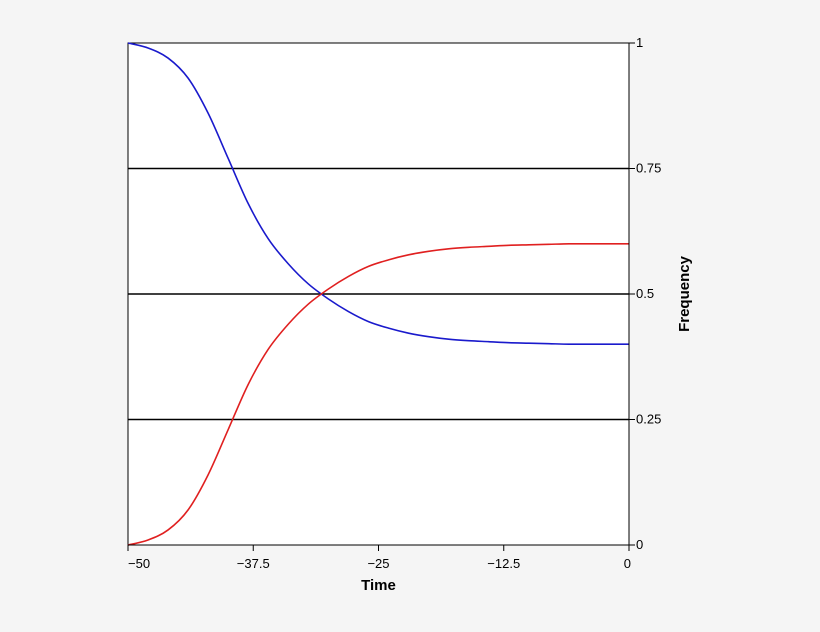 The width and height of the screenshot is (820, 632). Describe the element at coordinates (378, 563) in the screenshot. I see `x-tick-label: −25` at that location.